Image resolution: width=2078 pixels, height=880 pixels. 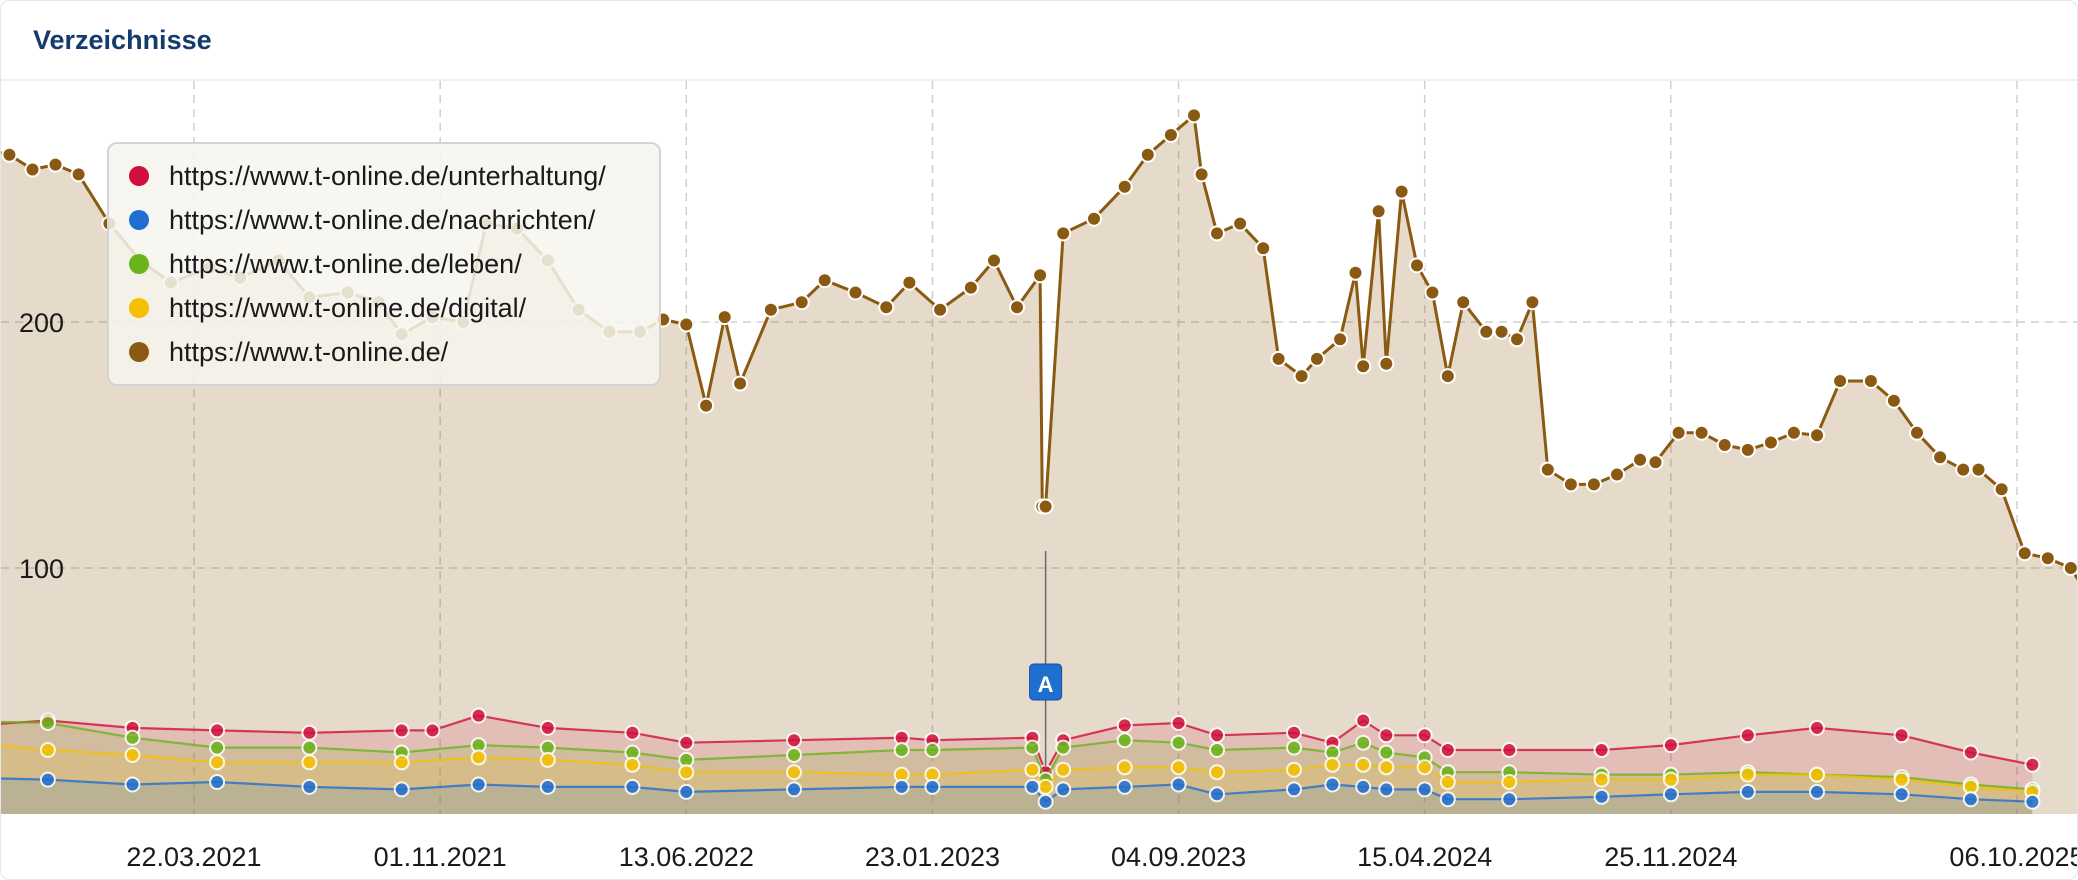 I want to click on series-area-www-t-online-de-digital, so click(x=1017, y=779).